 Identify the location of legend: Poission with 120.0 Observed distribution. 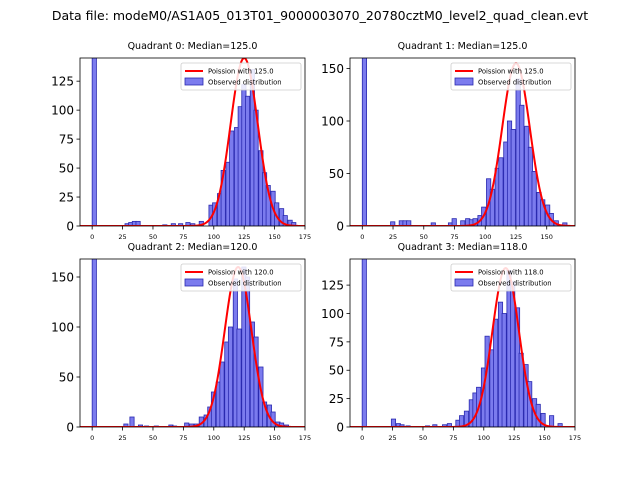
(241, 277).